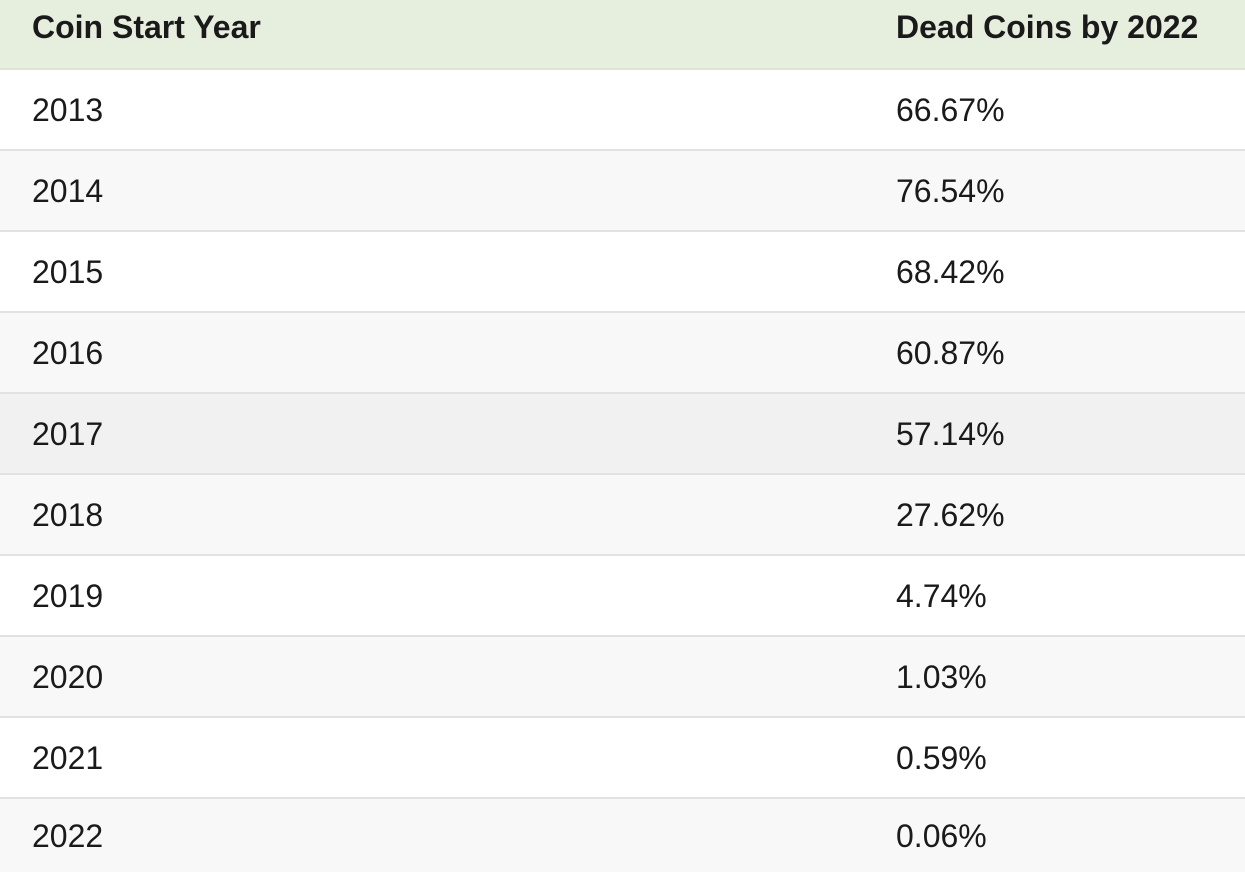  Describe the element at coordinates (68, 757) in the screenshot. I see `year-cell: 2021` at that location.